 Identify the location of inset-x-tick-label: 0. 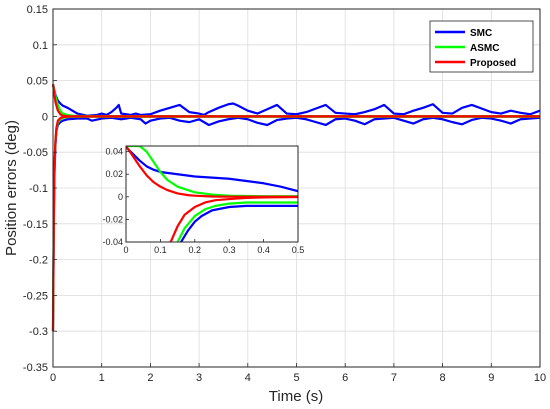
(125, 250).